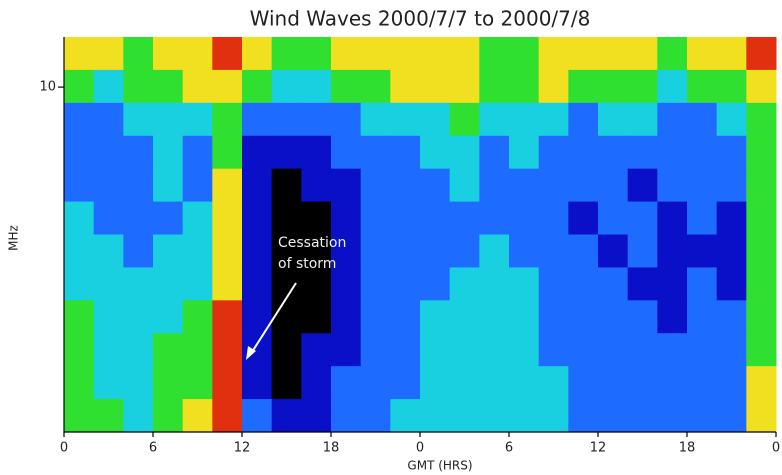 The image size is (782, 475). What do you see at coordinates (242, 448) in the screenshot?
I see `x-tick-label: 12` at bounding box center [242, 448].